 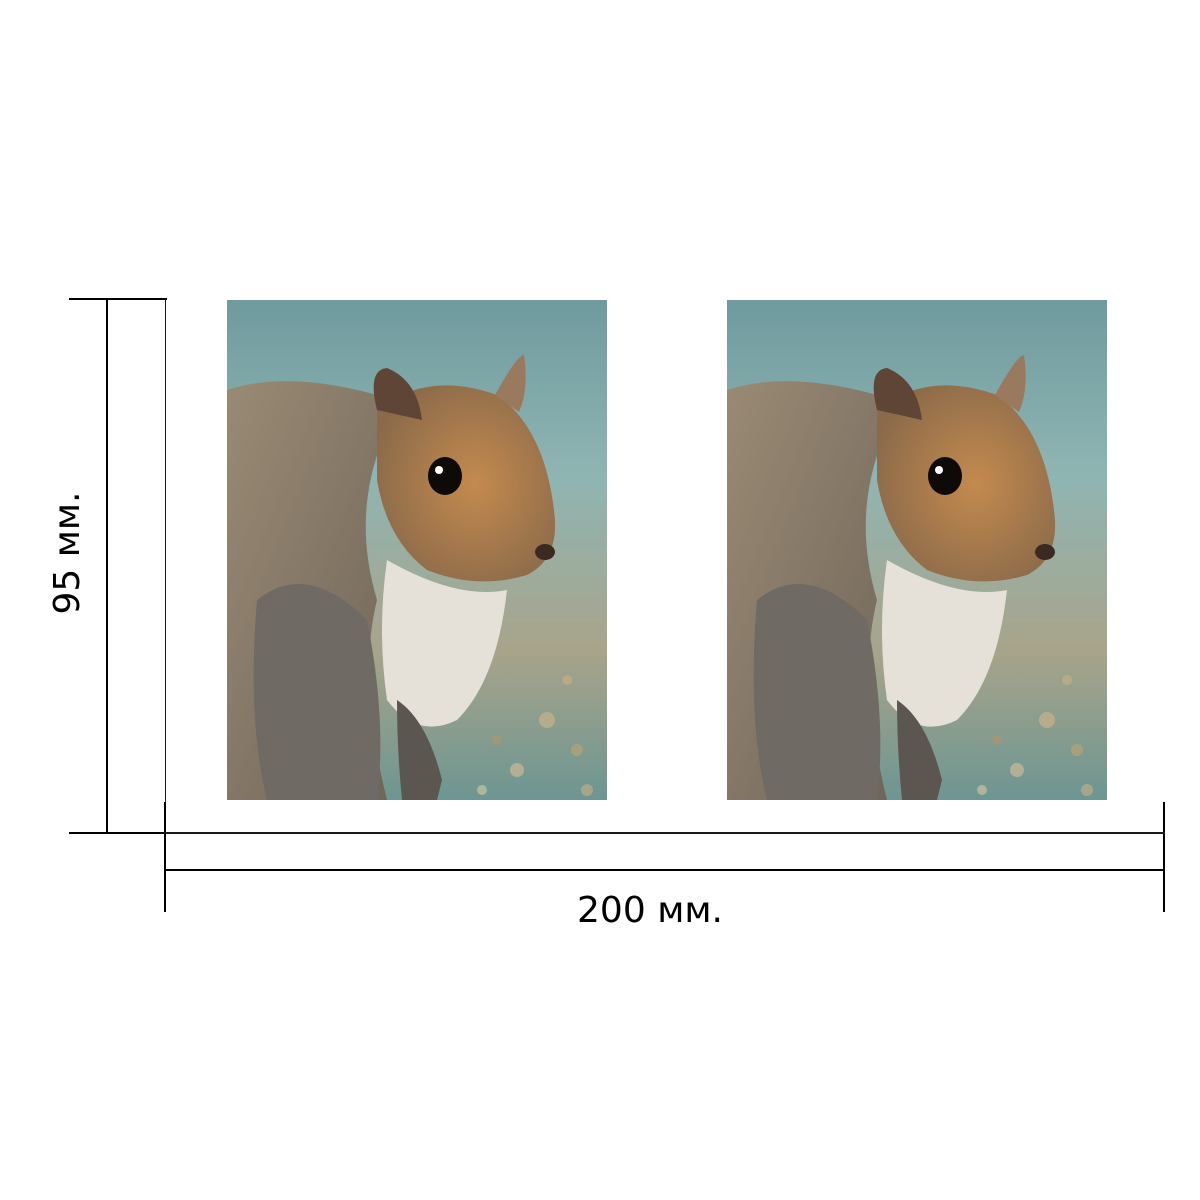 I want to click on width-dimension-line, so click(x=664, y=870).